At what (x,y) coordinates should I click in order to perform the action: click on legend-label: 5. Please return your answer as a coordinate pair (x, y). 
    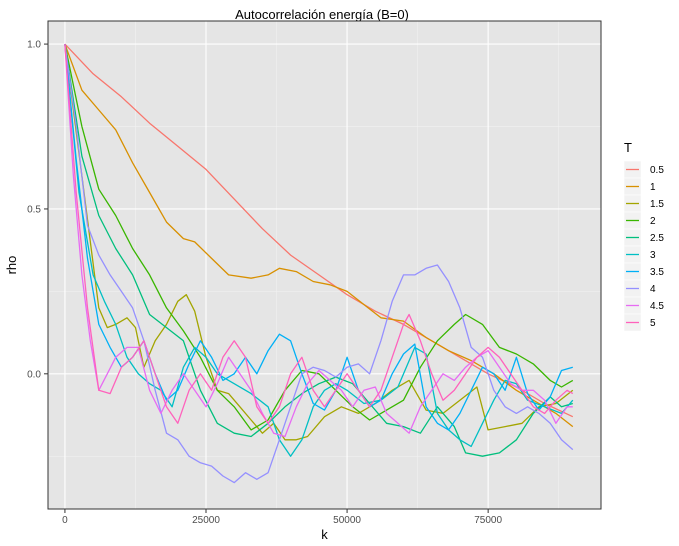
    Looking at the image, I should click on (653, 323).